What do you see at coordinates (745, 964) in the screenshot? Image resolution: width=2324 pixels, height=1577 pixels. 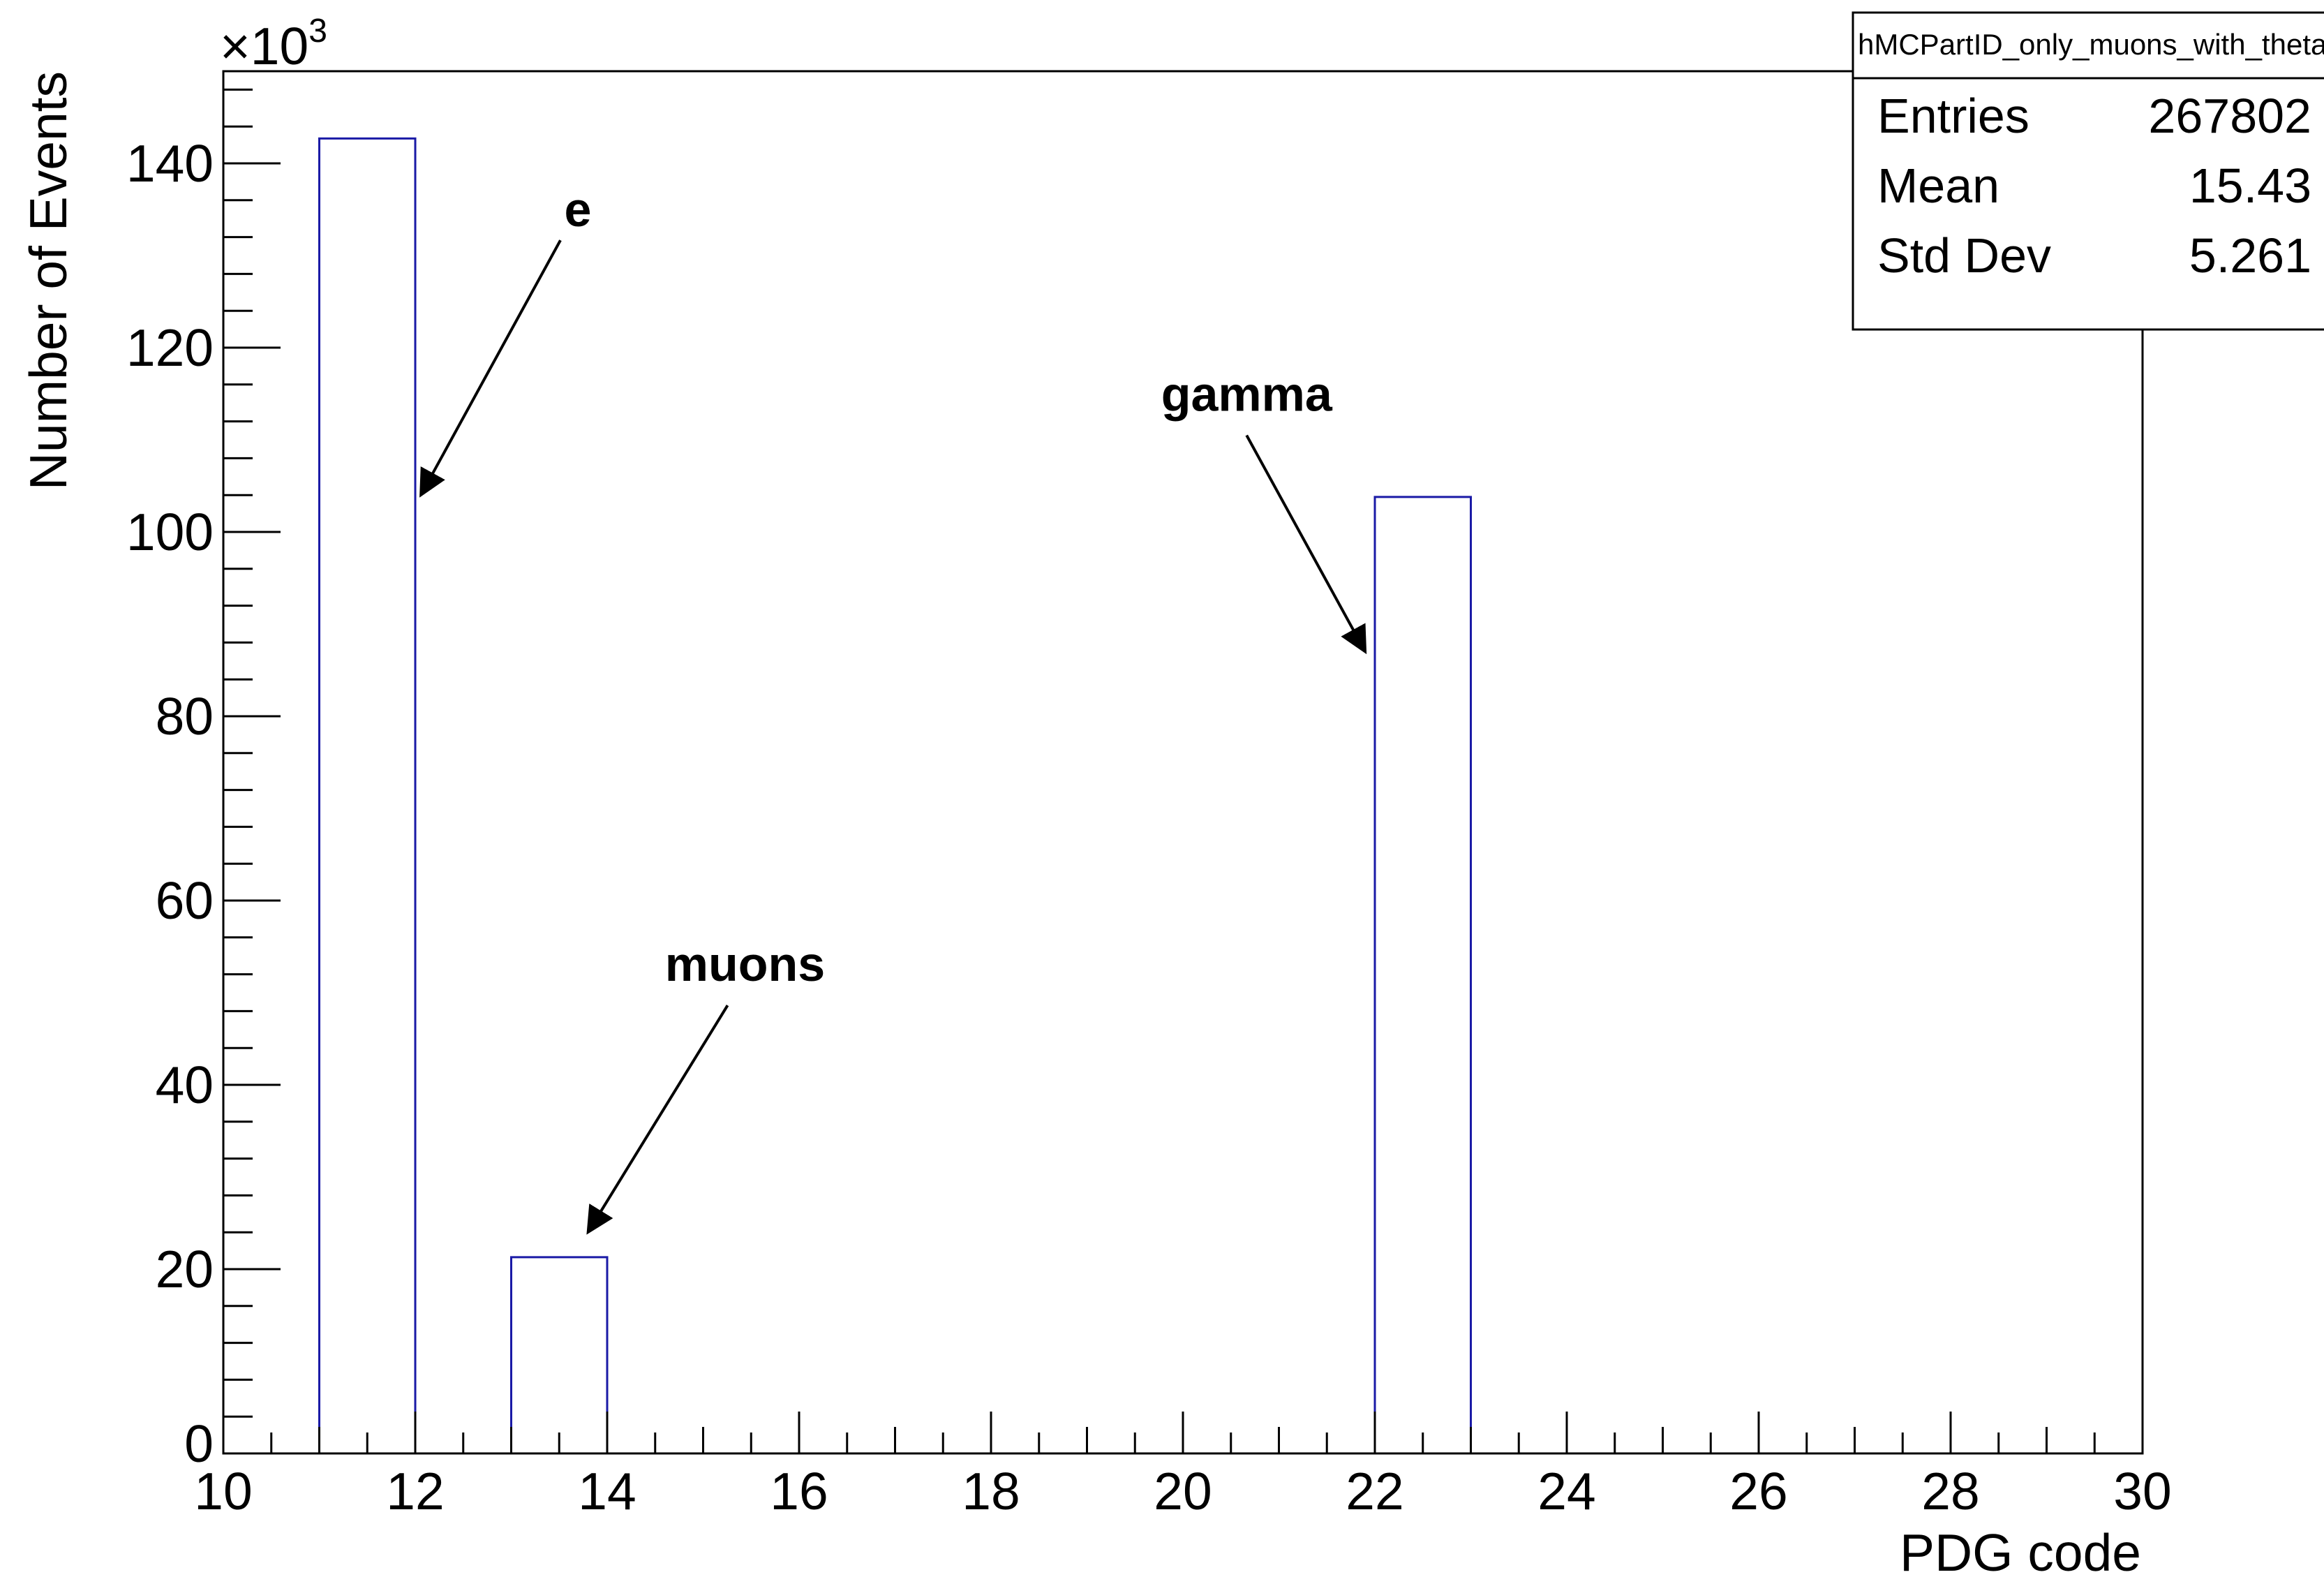 I see `annotation-label: muons` at bounding box center [745, 964].